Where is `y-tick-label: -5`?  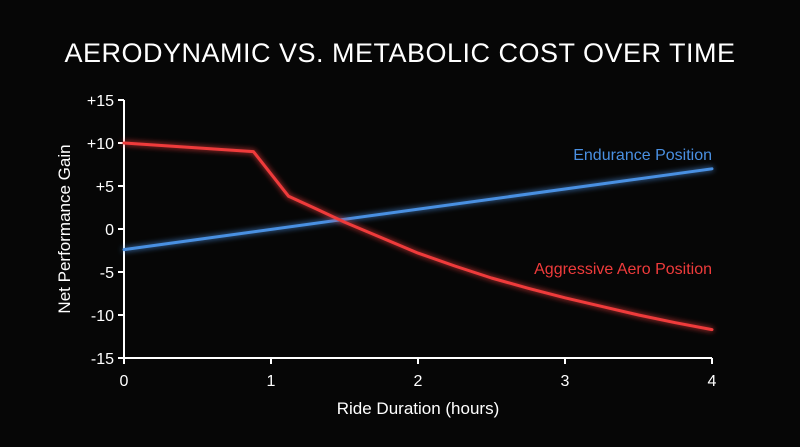 y-tick-label: -5 is located at coordinates (107, 273).